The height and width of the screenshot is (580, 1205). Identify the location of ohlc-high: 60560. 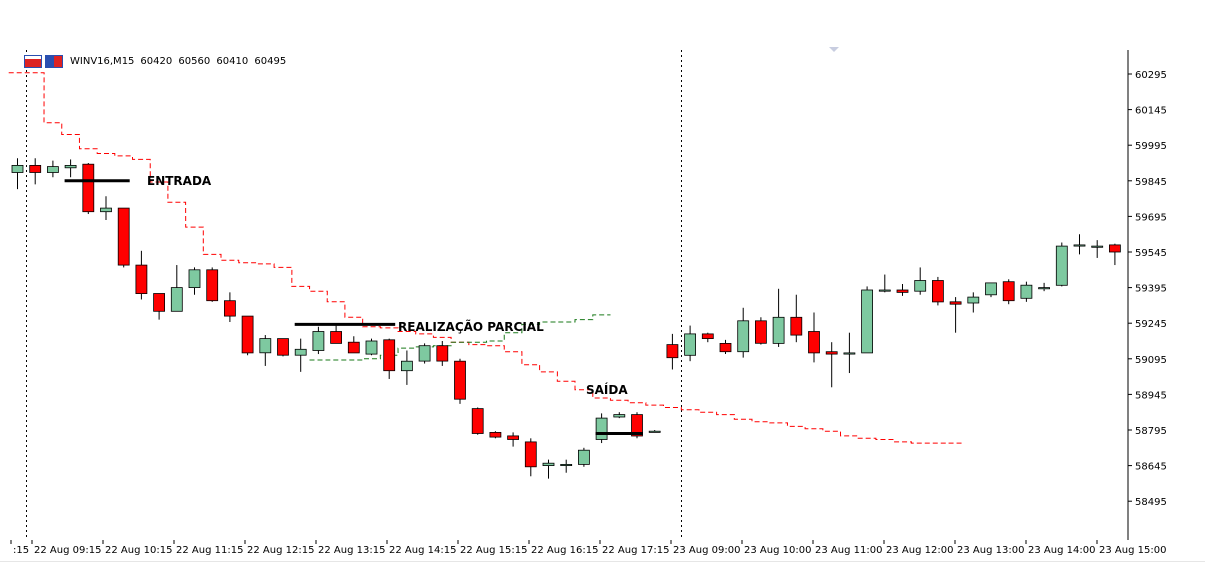
(194, 61).